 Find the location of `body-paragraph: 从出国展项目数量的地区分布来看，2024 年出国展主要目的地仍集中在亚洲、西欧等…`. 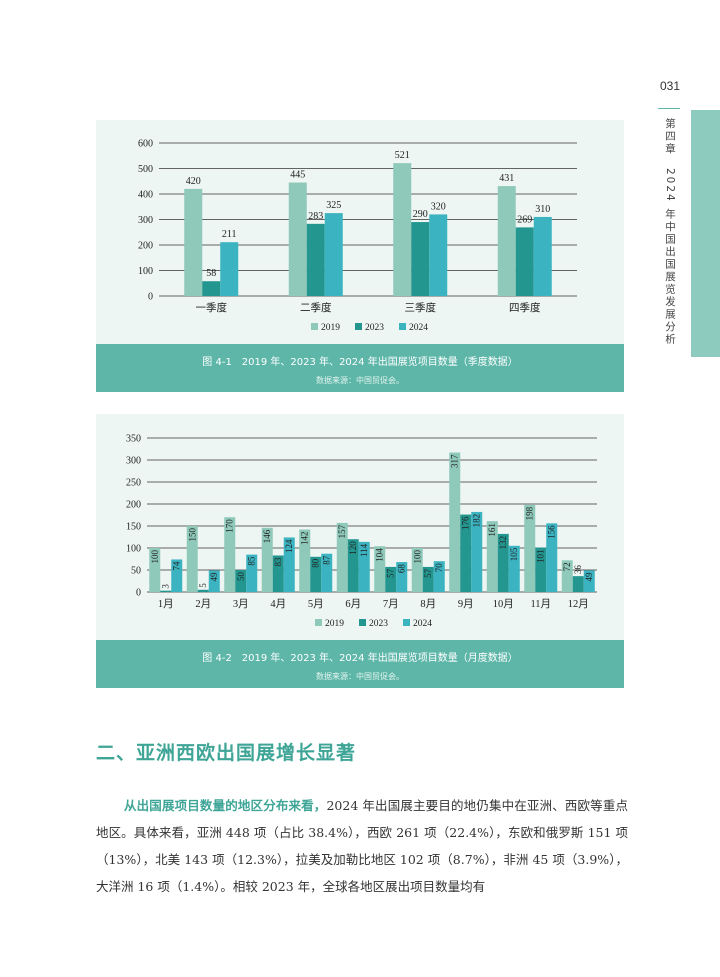

body-paragraph: 从出国展项目数量的地区分布来看，2024 年出国展主要目的地仍集中在亚洲、西欧等… is located at coordinates (362, 846).